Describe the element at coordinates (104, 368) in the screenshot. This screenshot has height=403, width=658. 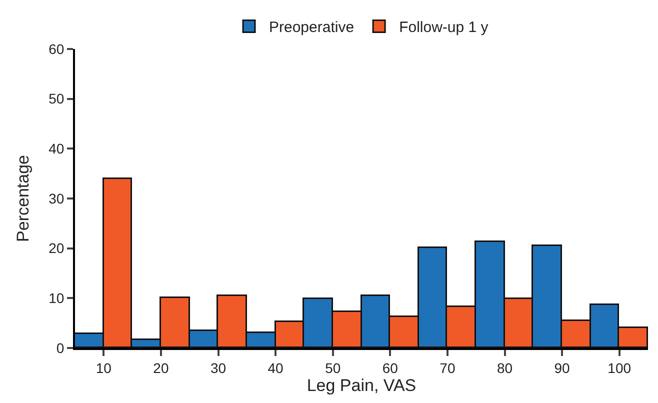
I see `x-tick-label: 10` at that location.